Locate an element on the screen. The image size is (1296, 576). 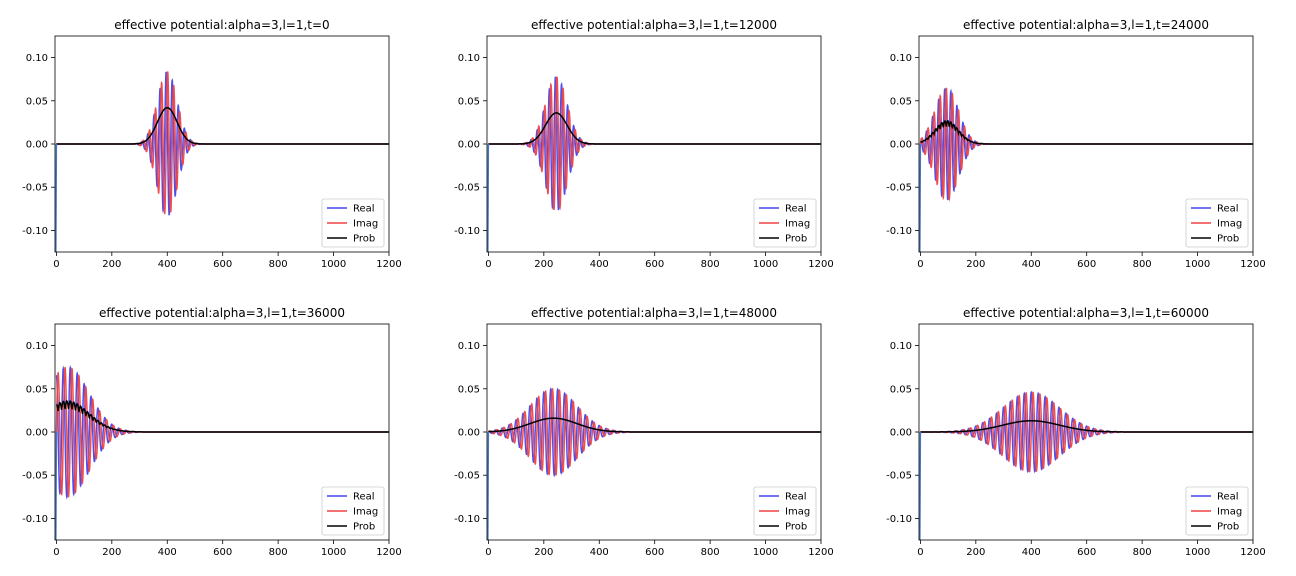
subplot-title: effective potential:alpha=3,l=1,t=24000 is located at coordinates (1086, 25).